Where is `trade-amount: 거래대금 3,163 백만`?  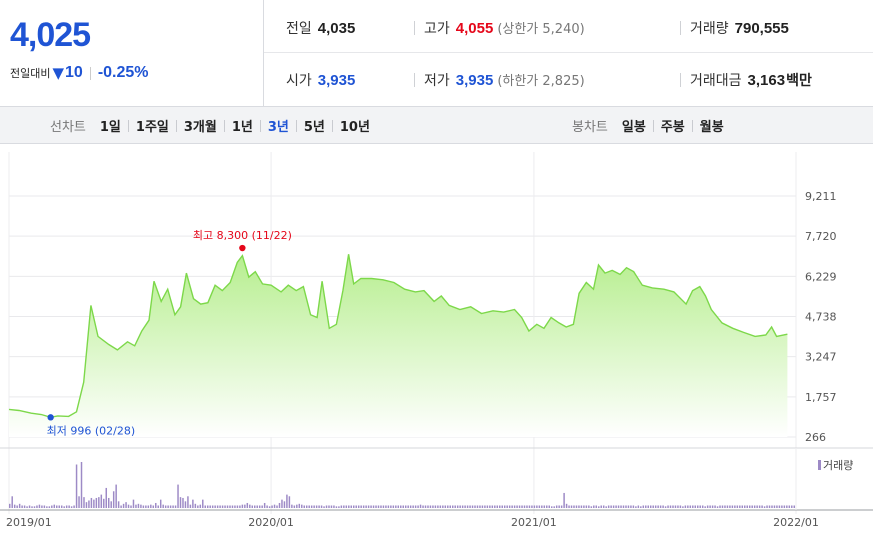 trade-amount: 거래대금 3,163 백만 is located at coordinates (751, 80).